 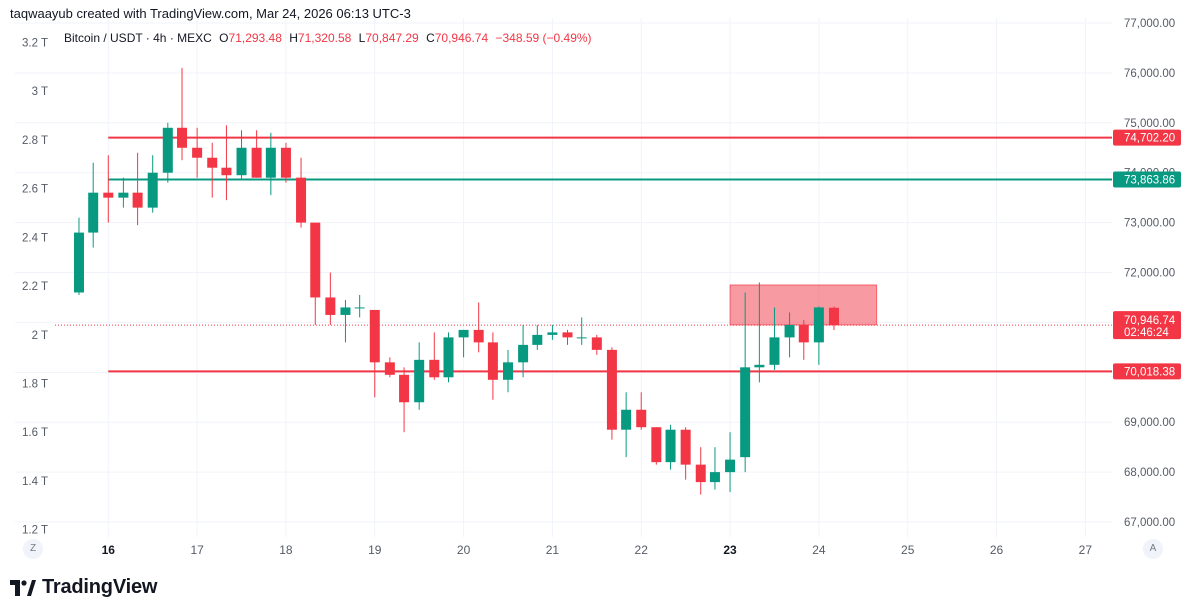 I want to click on horizontal-line-price-tag: 73,863.86, so click(x=1147, y=179).